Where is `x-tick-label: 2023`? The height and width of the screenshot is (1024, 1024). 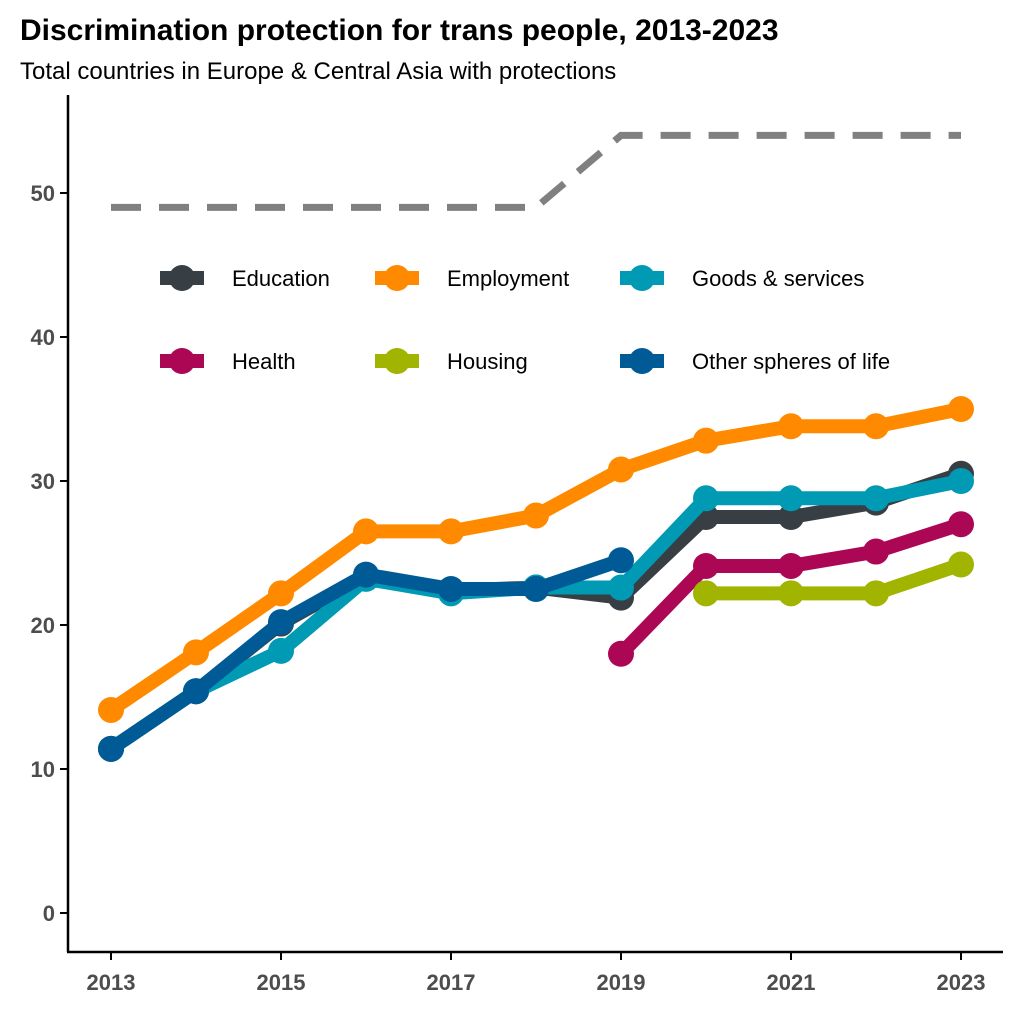 x-tick-label: 2023 is located at coordinates (961, 982).